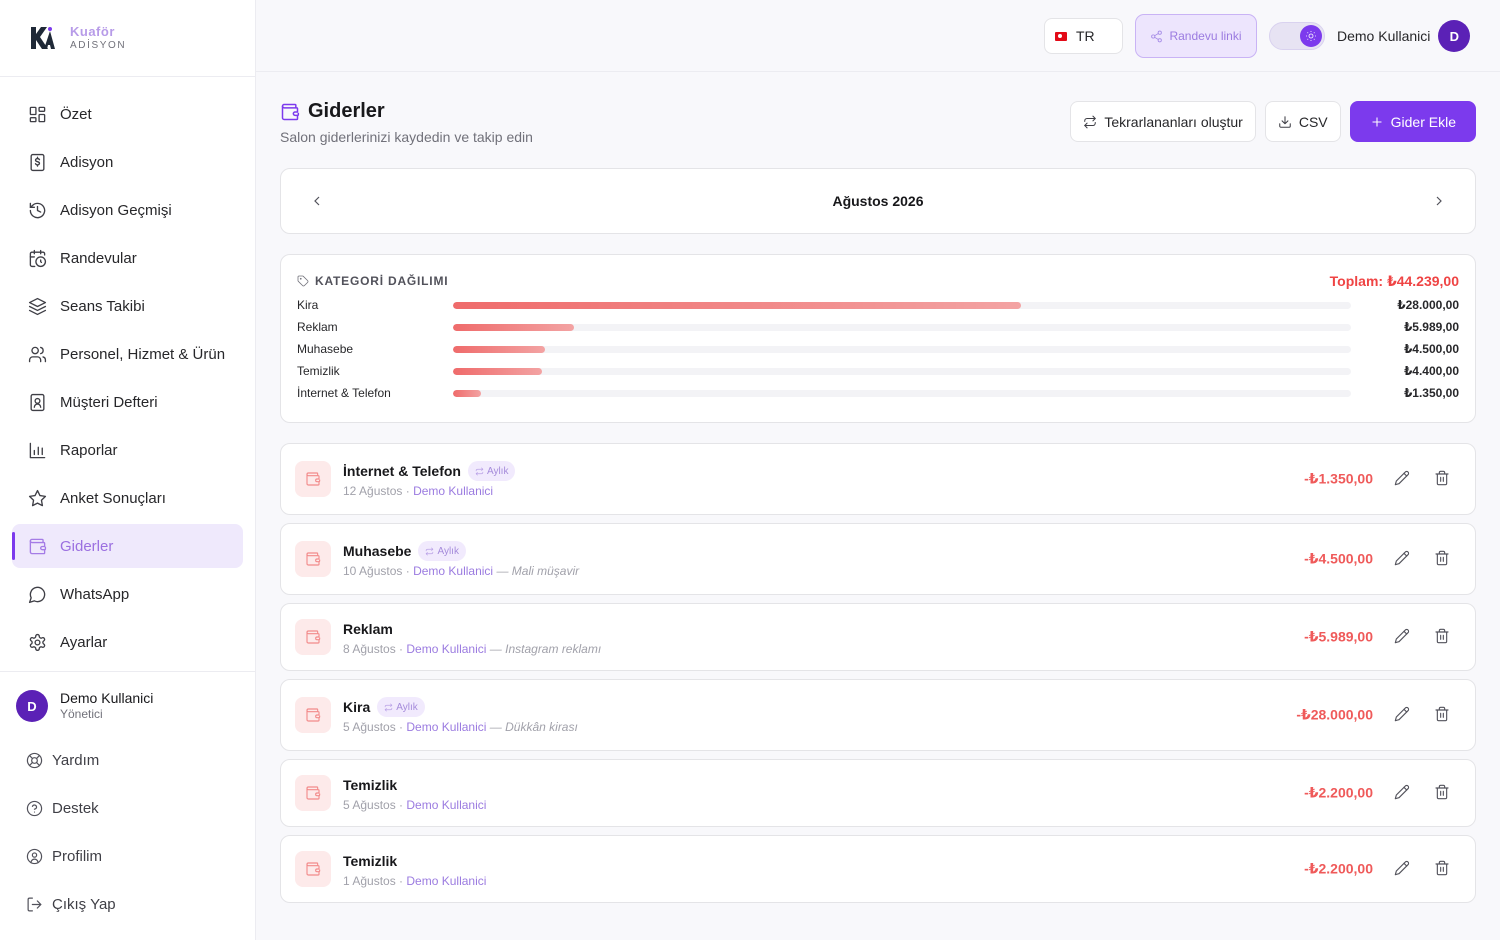  What do you see at coordinates (128, 697) in the screenshot?
I see `sidebar-user: D Demo Kullanici Yönetici` at bounding box center [128, 697].